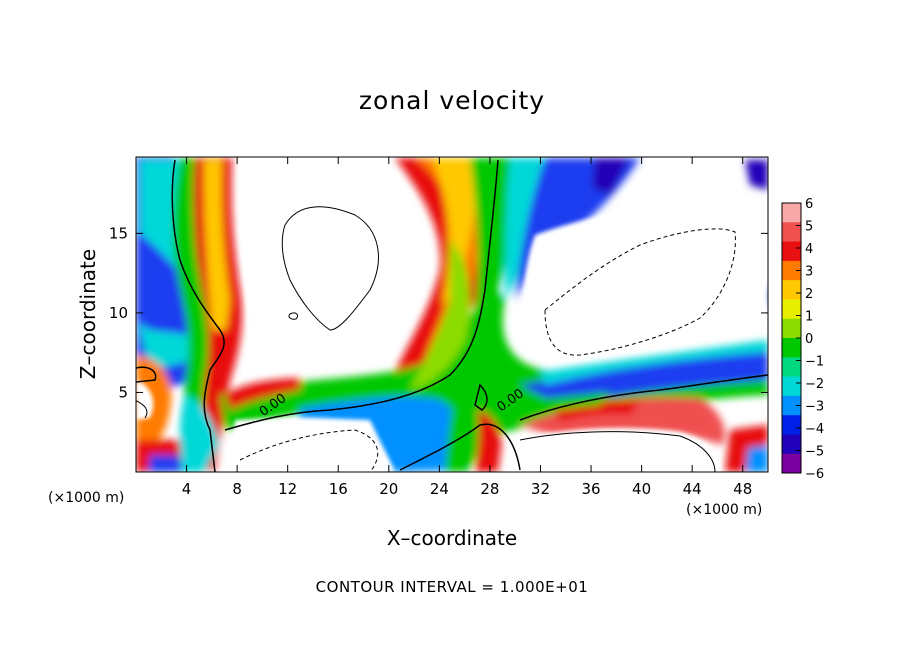 The height and width of the screenshot is (654, 904). I want to click on colorbar: 6 5 4 3 2 1 0 −1 −2 −3 −4 −5 −6, so click(802, 339).